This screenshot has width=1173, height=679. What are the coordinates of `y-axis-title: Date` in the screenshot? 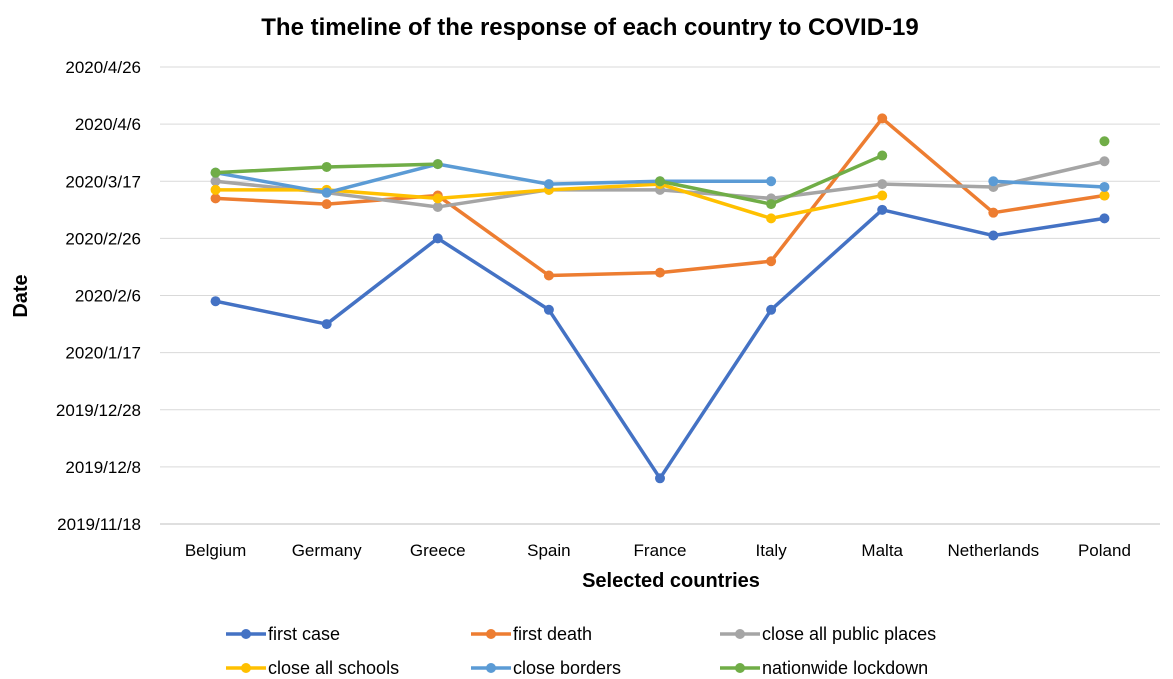 It's located at (21, 295).